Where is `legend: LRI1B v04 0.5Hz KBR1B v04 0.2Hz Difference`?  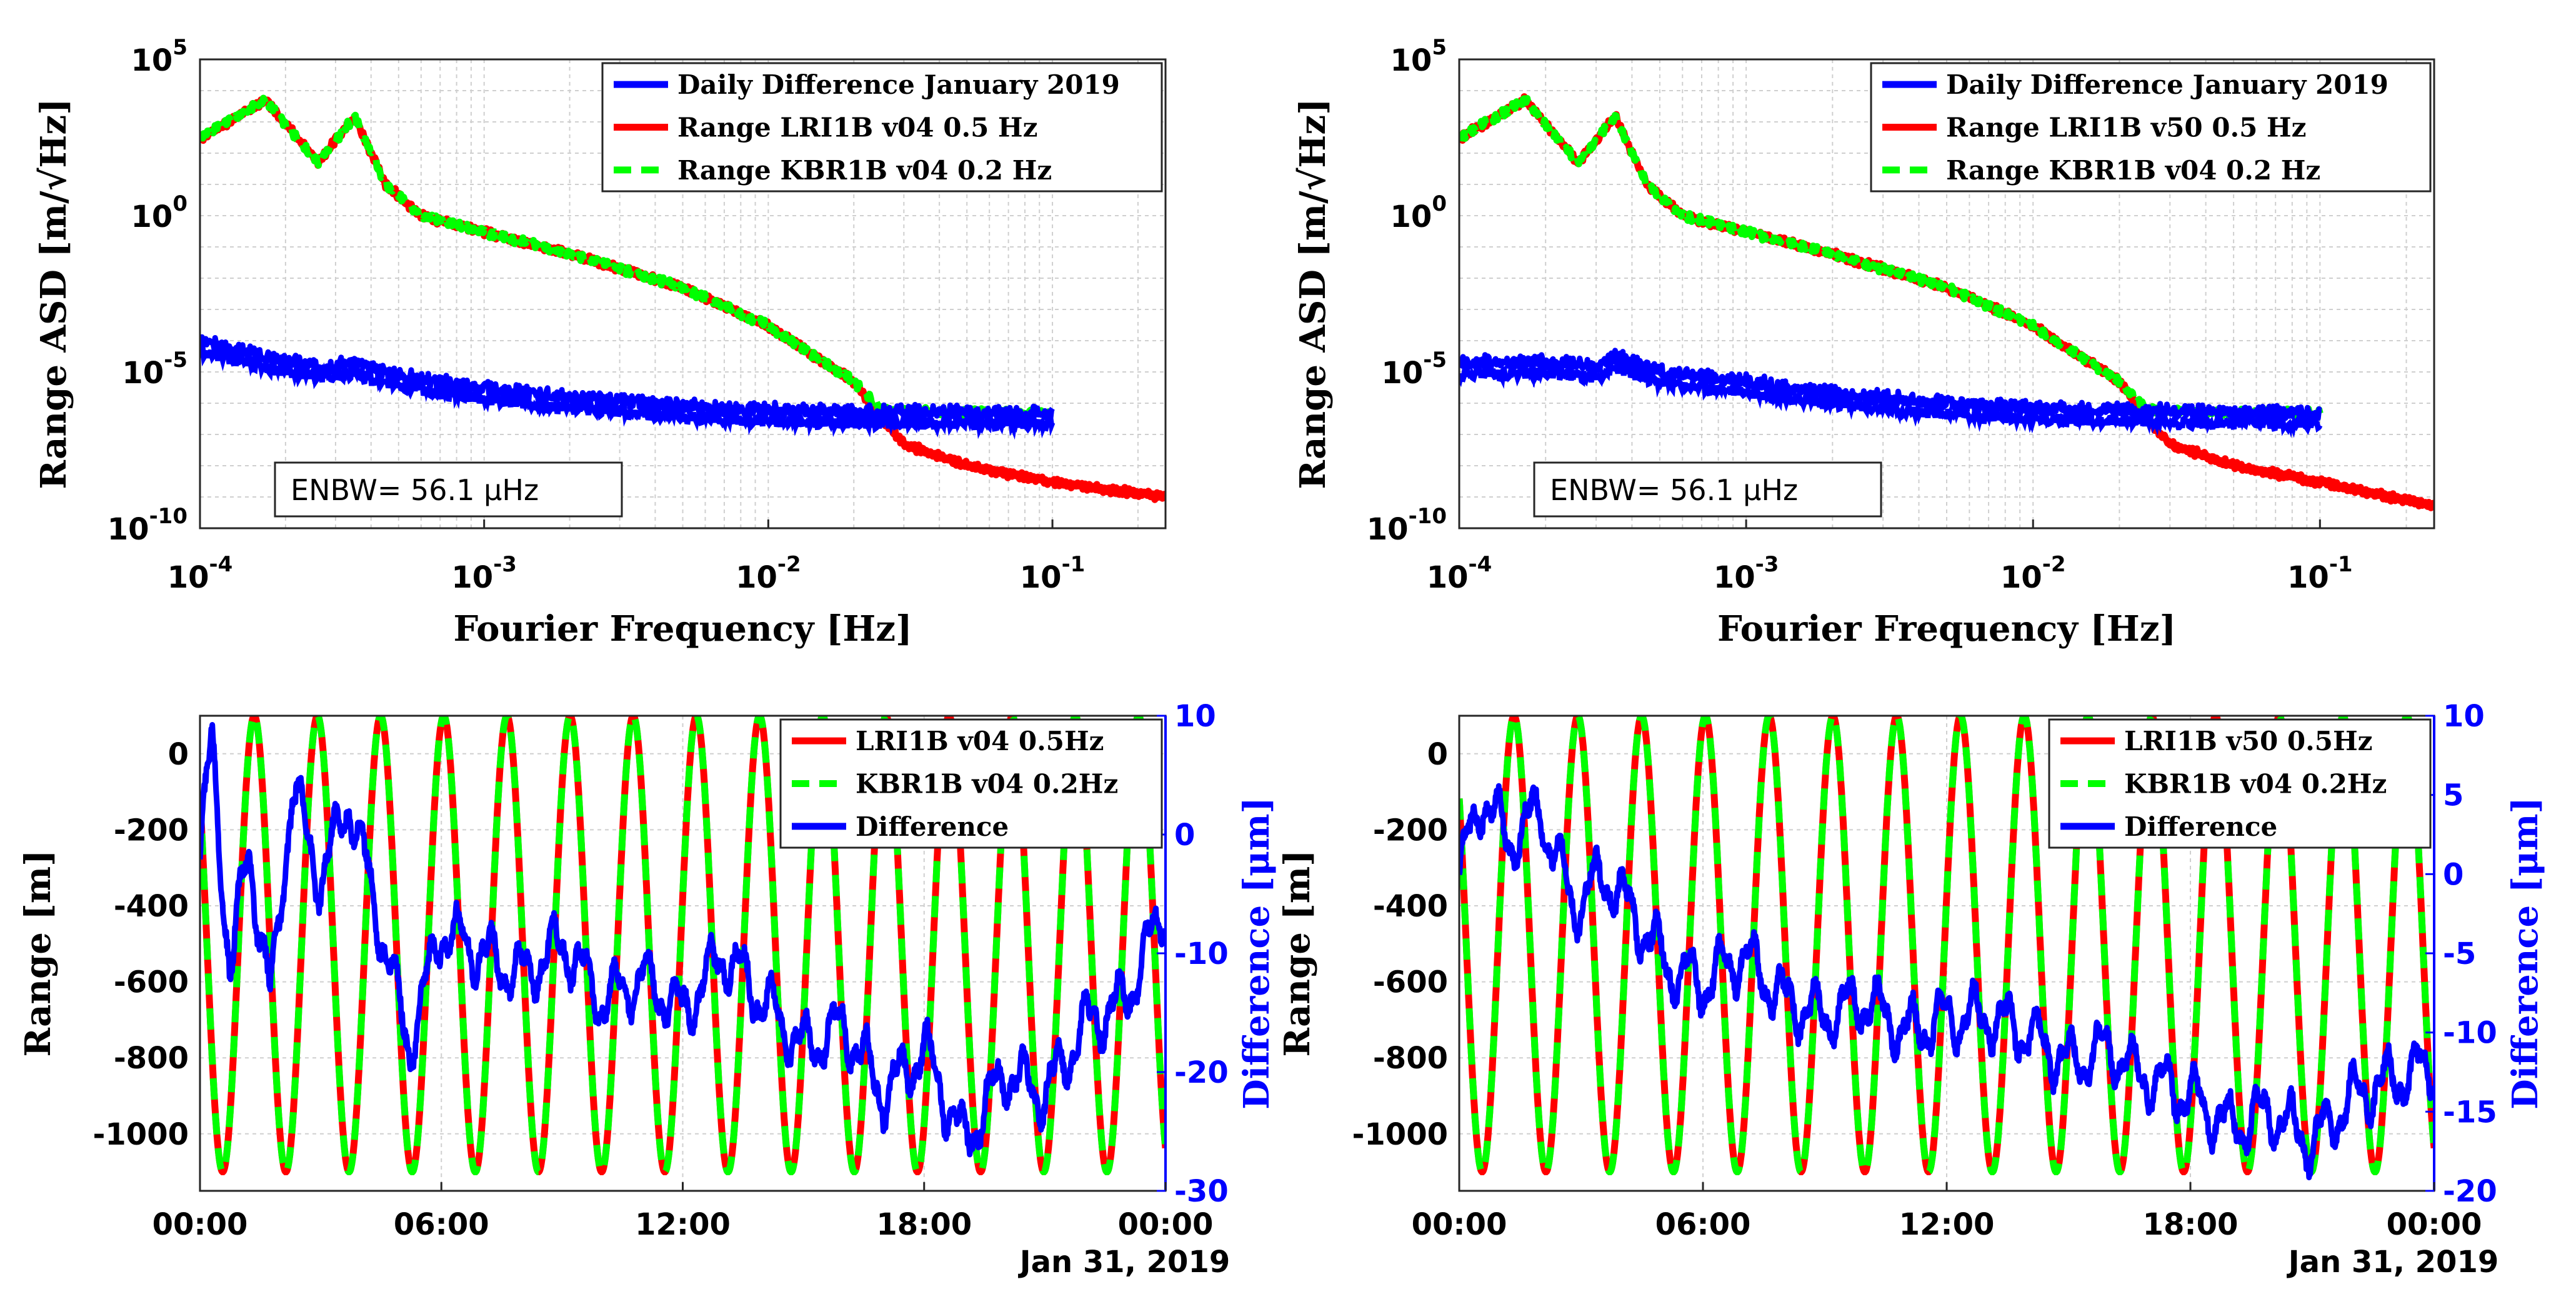
legend: LRI1B v04 0.5Hz KBR1B v04 0.2Hz Difference is located at coordinates (971, 784).